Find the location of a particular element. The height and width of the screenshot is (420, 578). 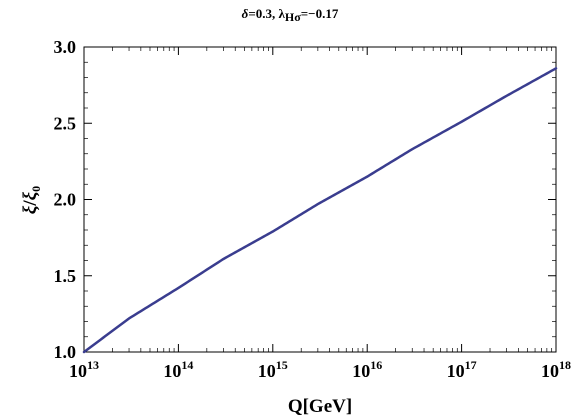

y-tick-label: 3.0 is located at coordinates (65, 47).